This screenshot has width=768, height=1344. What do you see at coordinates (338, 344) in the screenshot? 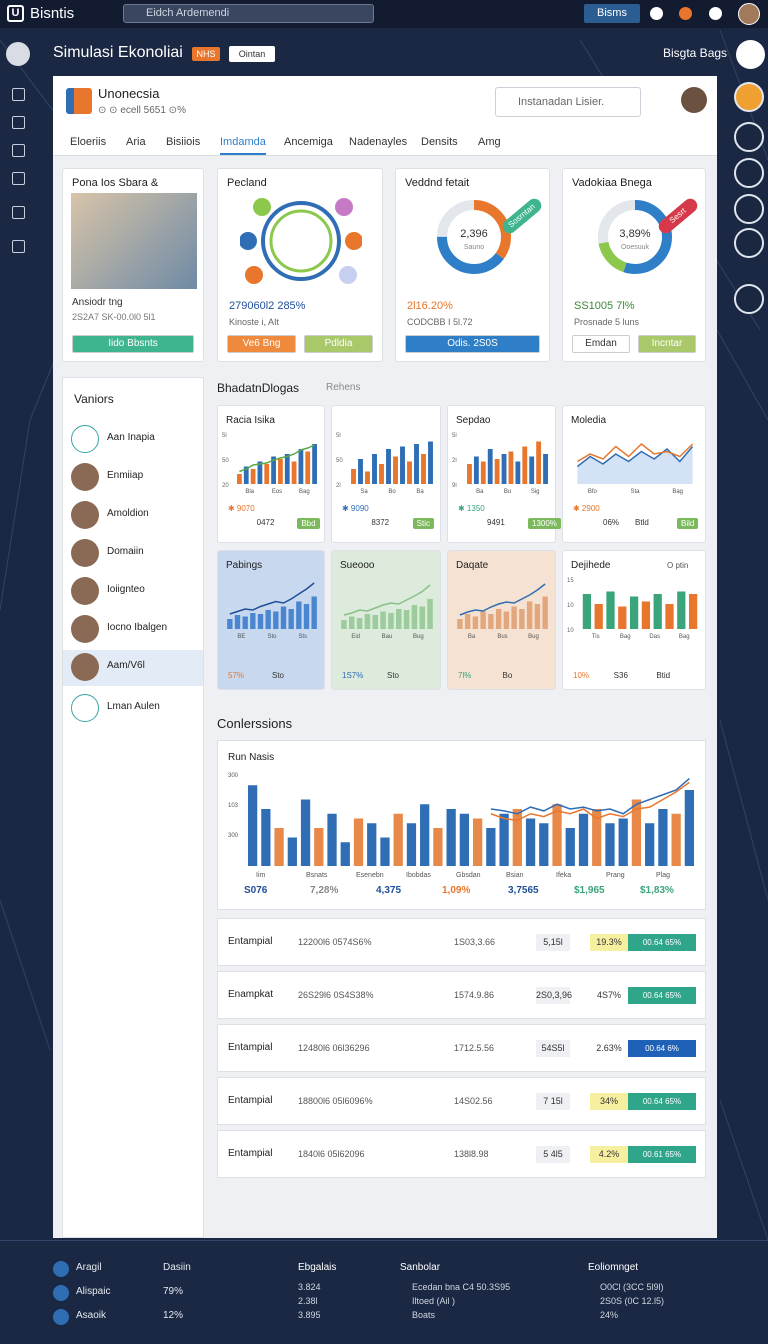
I see `card-button: Pdldia` at bounding box center [338, 344].